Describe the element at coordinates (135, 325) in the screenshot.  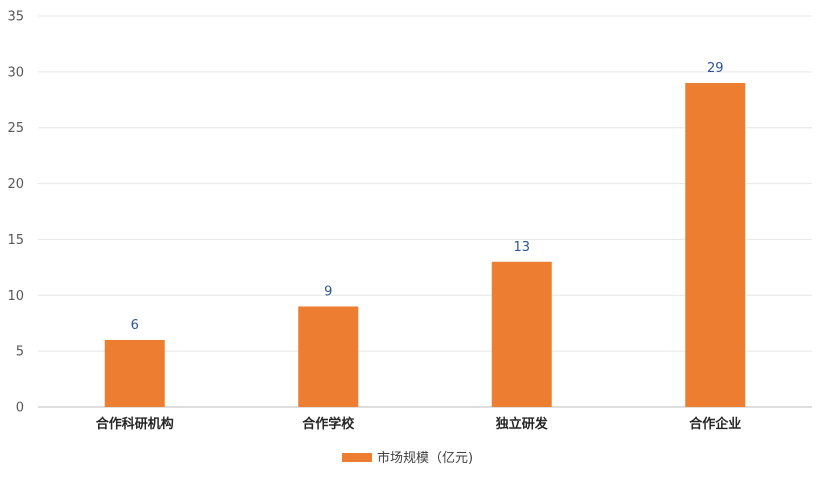
I see `bar-value-label: 6` at that location.